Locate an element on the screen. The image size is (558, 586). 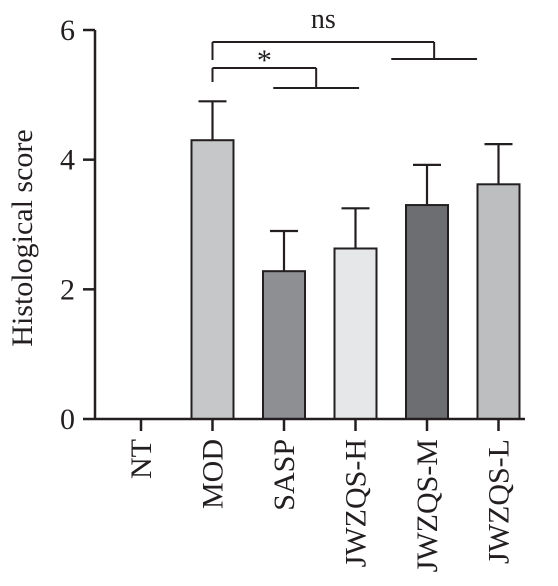
y-tick-label: 0 is located at coordinates (67, 419).